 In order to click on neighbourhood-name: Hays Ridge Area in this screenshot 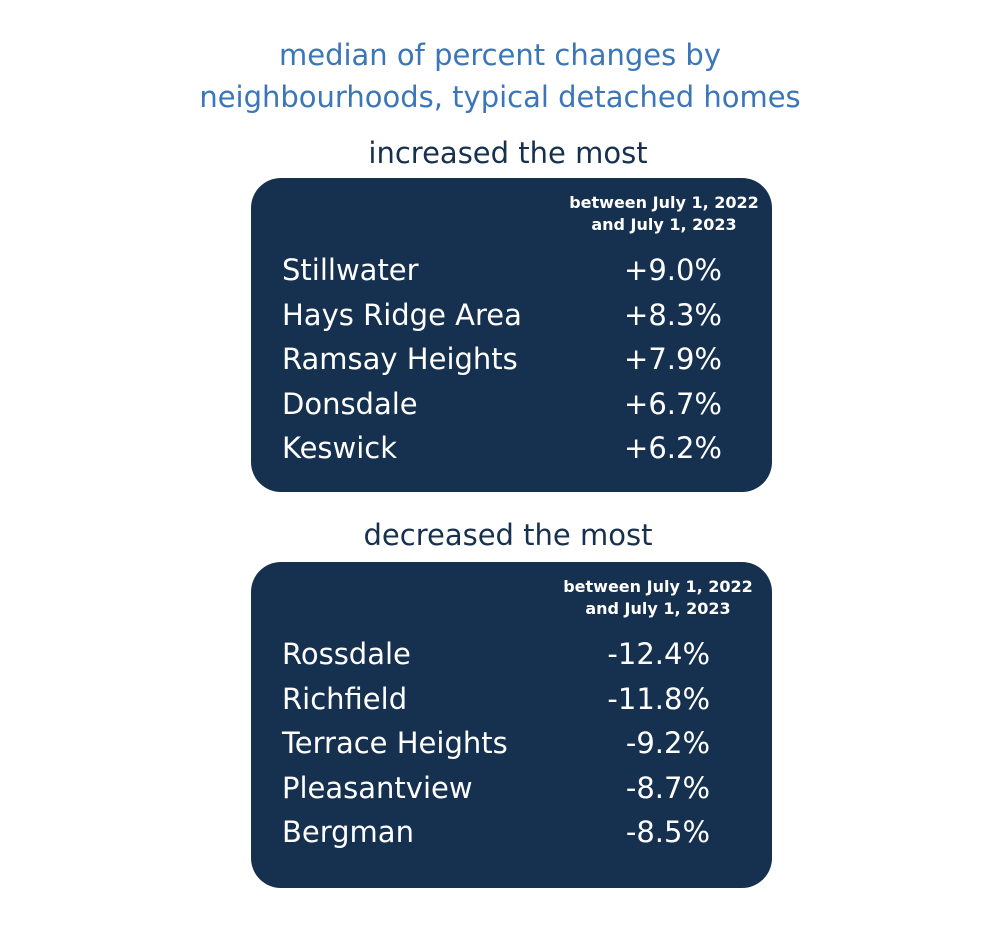, I will do `click(402, 314)`.